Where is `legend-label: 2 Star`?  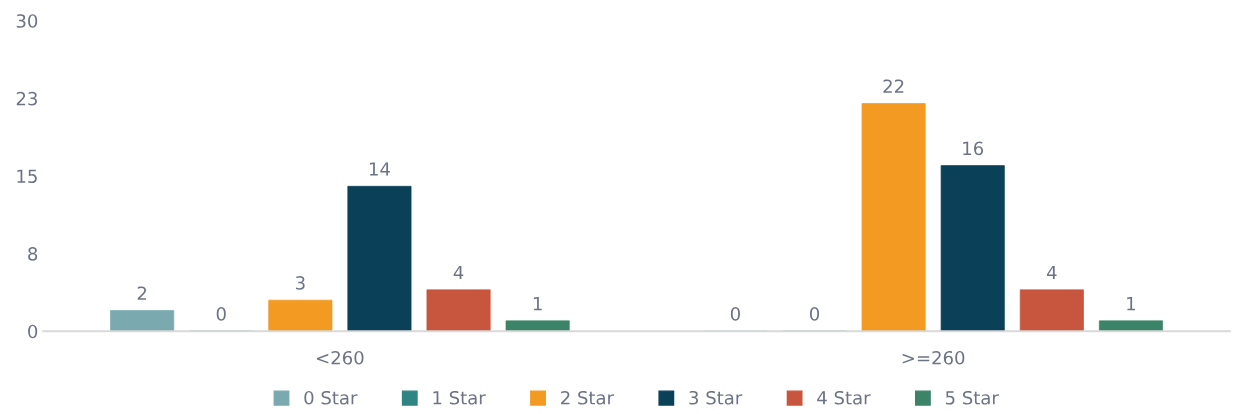
legend-label: 2 Star is located at coordinates (587, 397).